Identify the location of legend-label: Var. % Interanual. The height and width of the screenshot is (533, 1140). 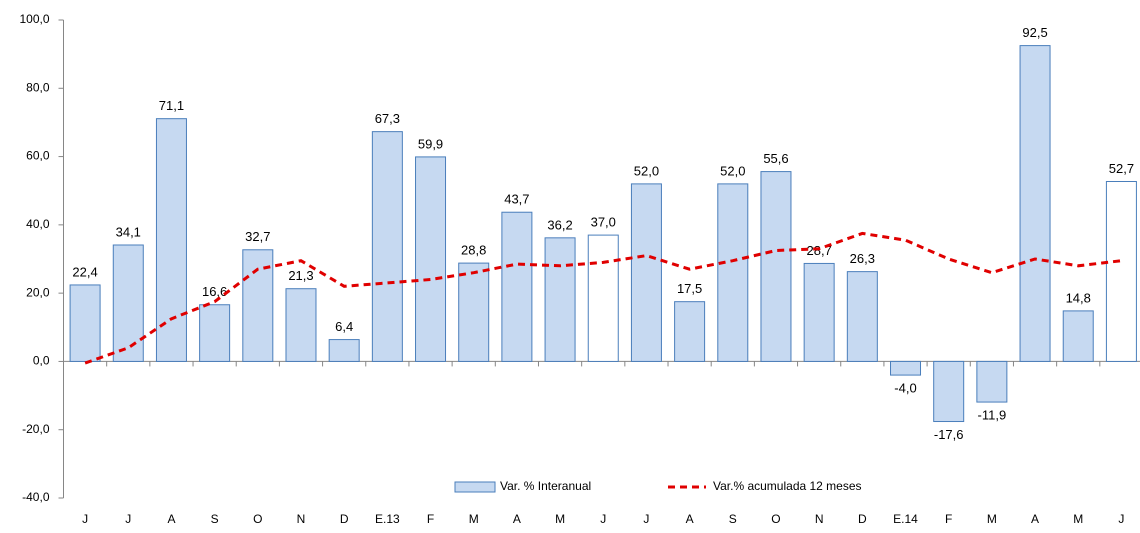
(545, 486).